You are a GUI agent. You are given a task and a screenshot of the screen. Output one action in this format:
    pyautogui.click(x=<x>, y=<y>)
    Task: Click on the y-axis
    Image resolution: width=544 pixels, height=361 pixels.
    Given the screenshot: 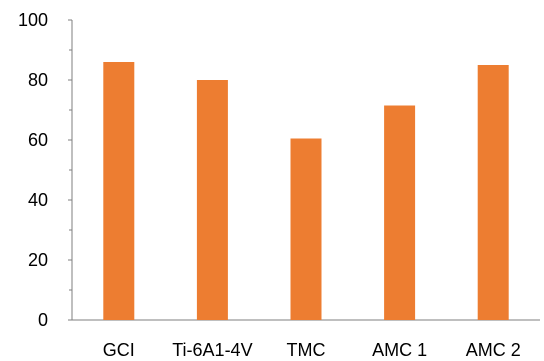 What is the action you would take?
    pyautogui.click(x=70, y=170)
    